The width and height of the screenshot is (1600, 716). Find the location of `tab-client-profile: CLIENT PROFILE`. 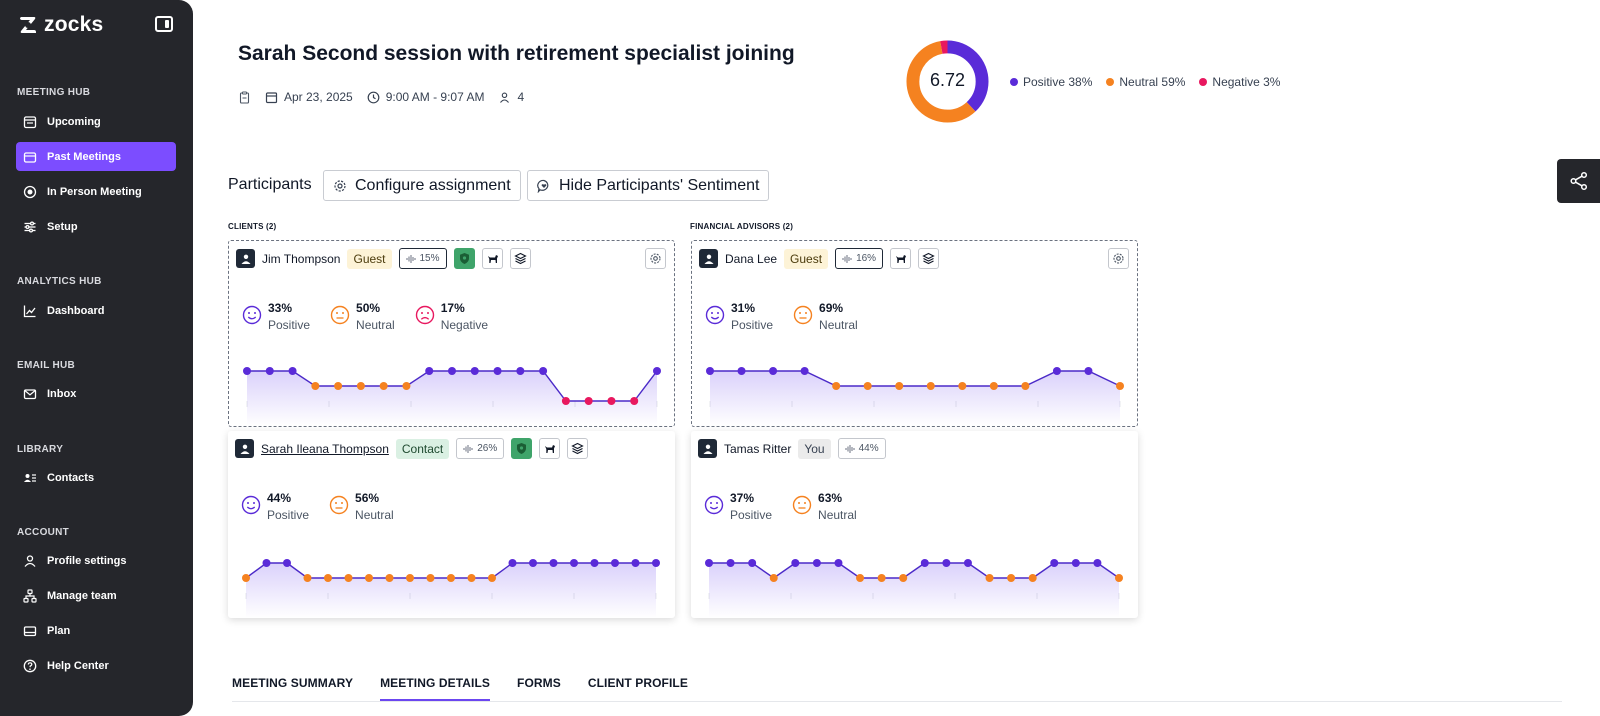

tab-client-profile: CLIENT PROFILE is located at coordinates (637, 683).